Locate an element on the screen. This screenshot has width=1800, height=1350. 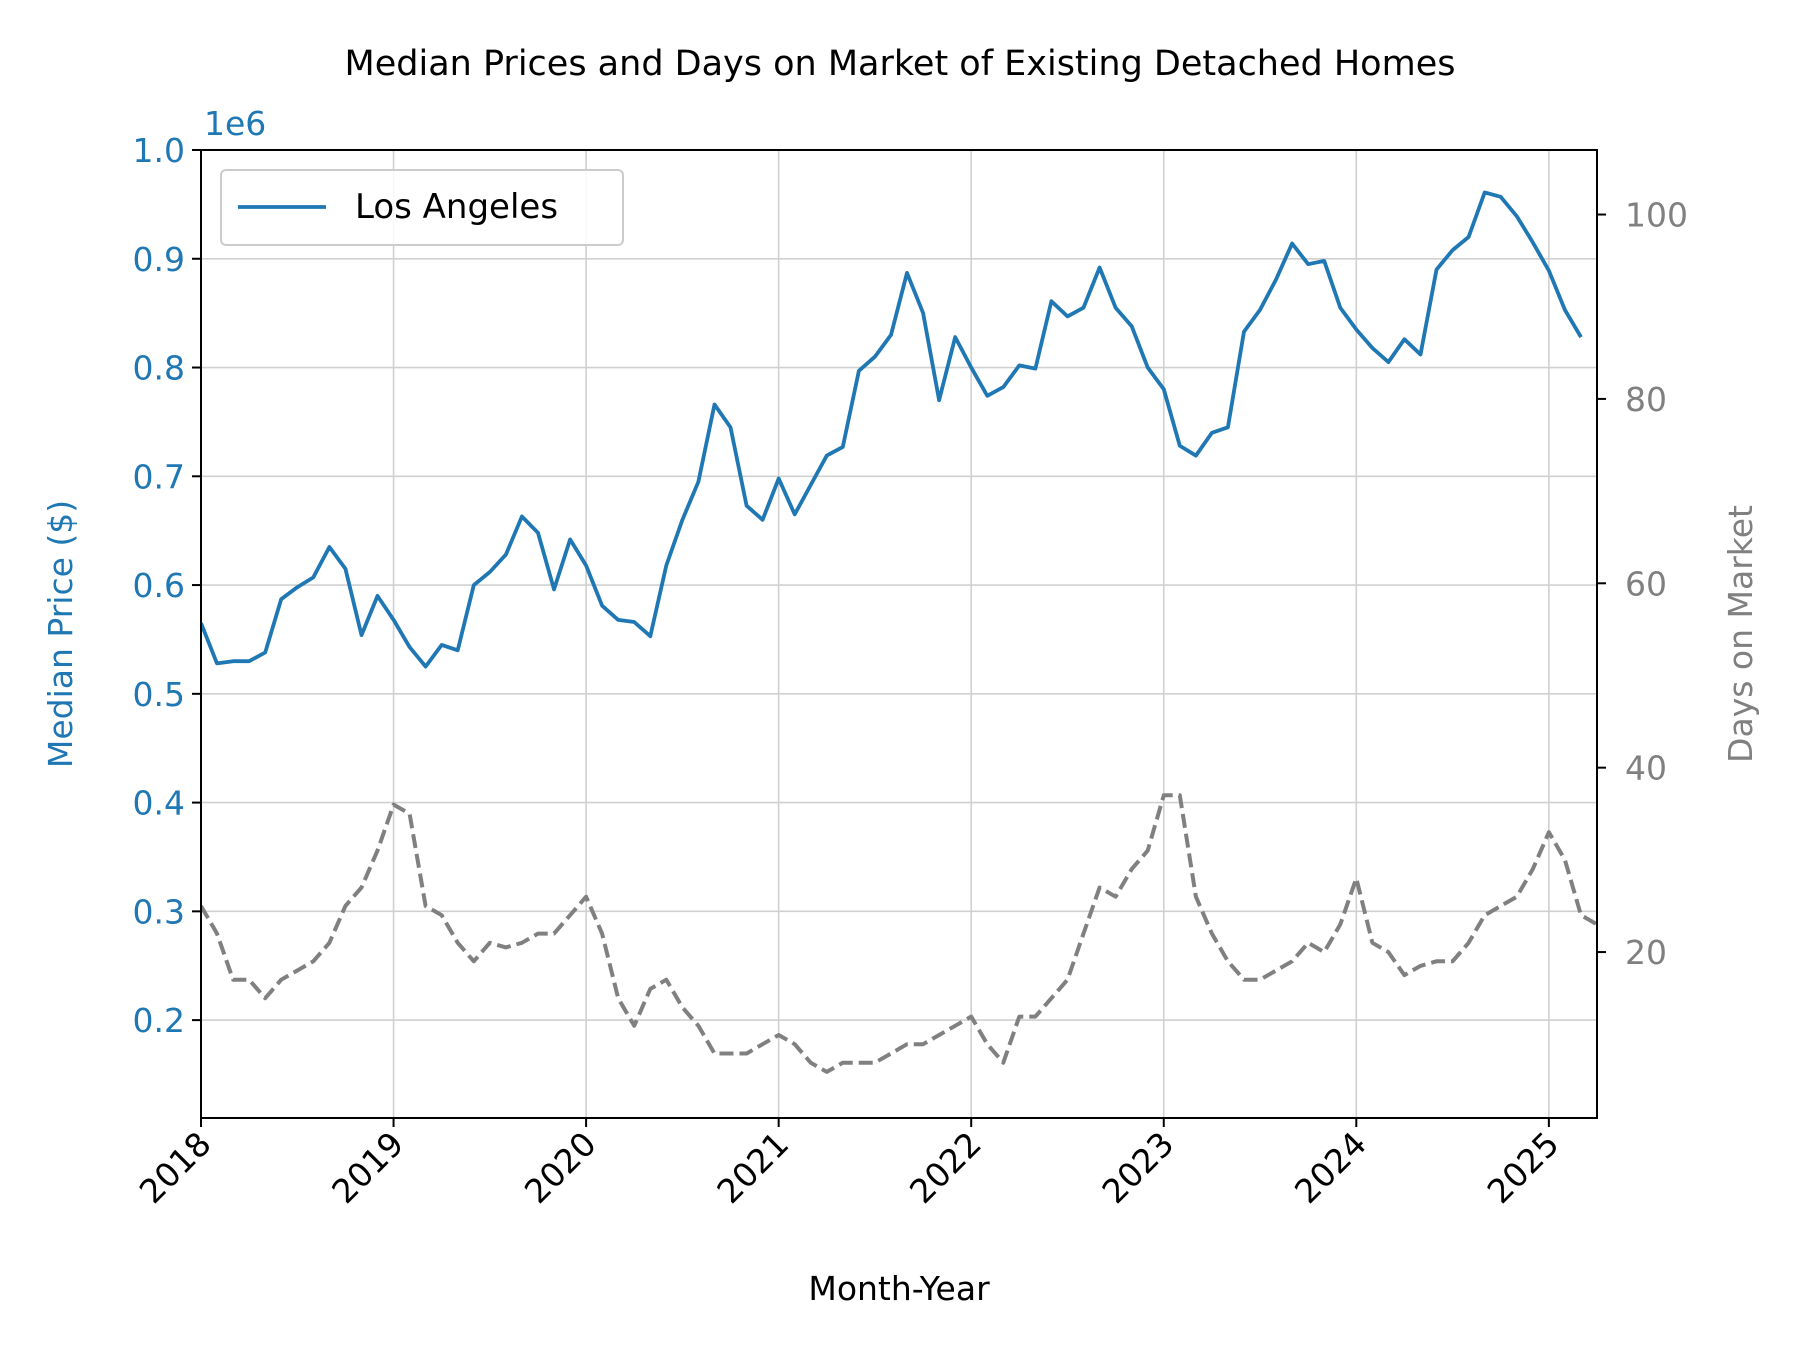
left-axis: 0.2 0.3 0.4 0.5 0.6 0.7 0.8 0.9 1.0 is located at coordinates (167, 585).